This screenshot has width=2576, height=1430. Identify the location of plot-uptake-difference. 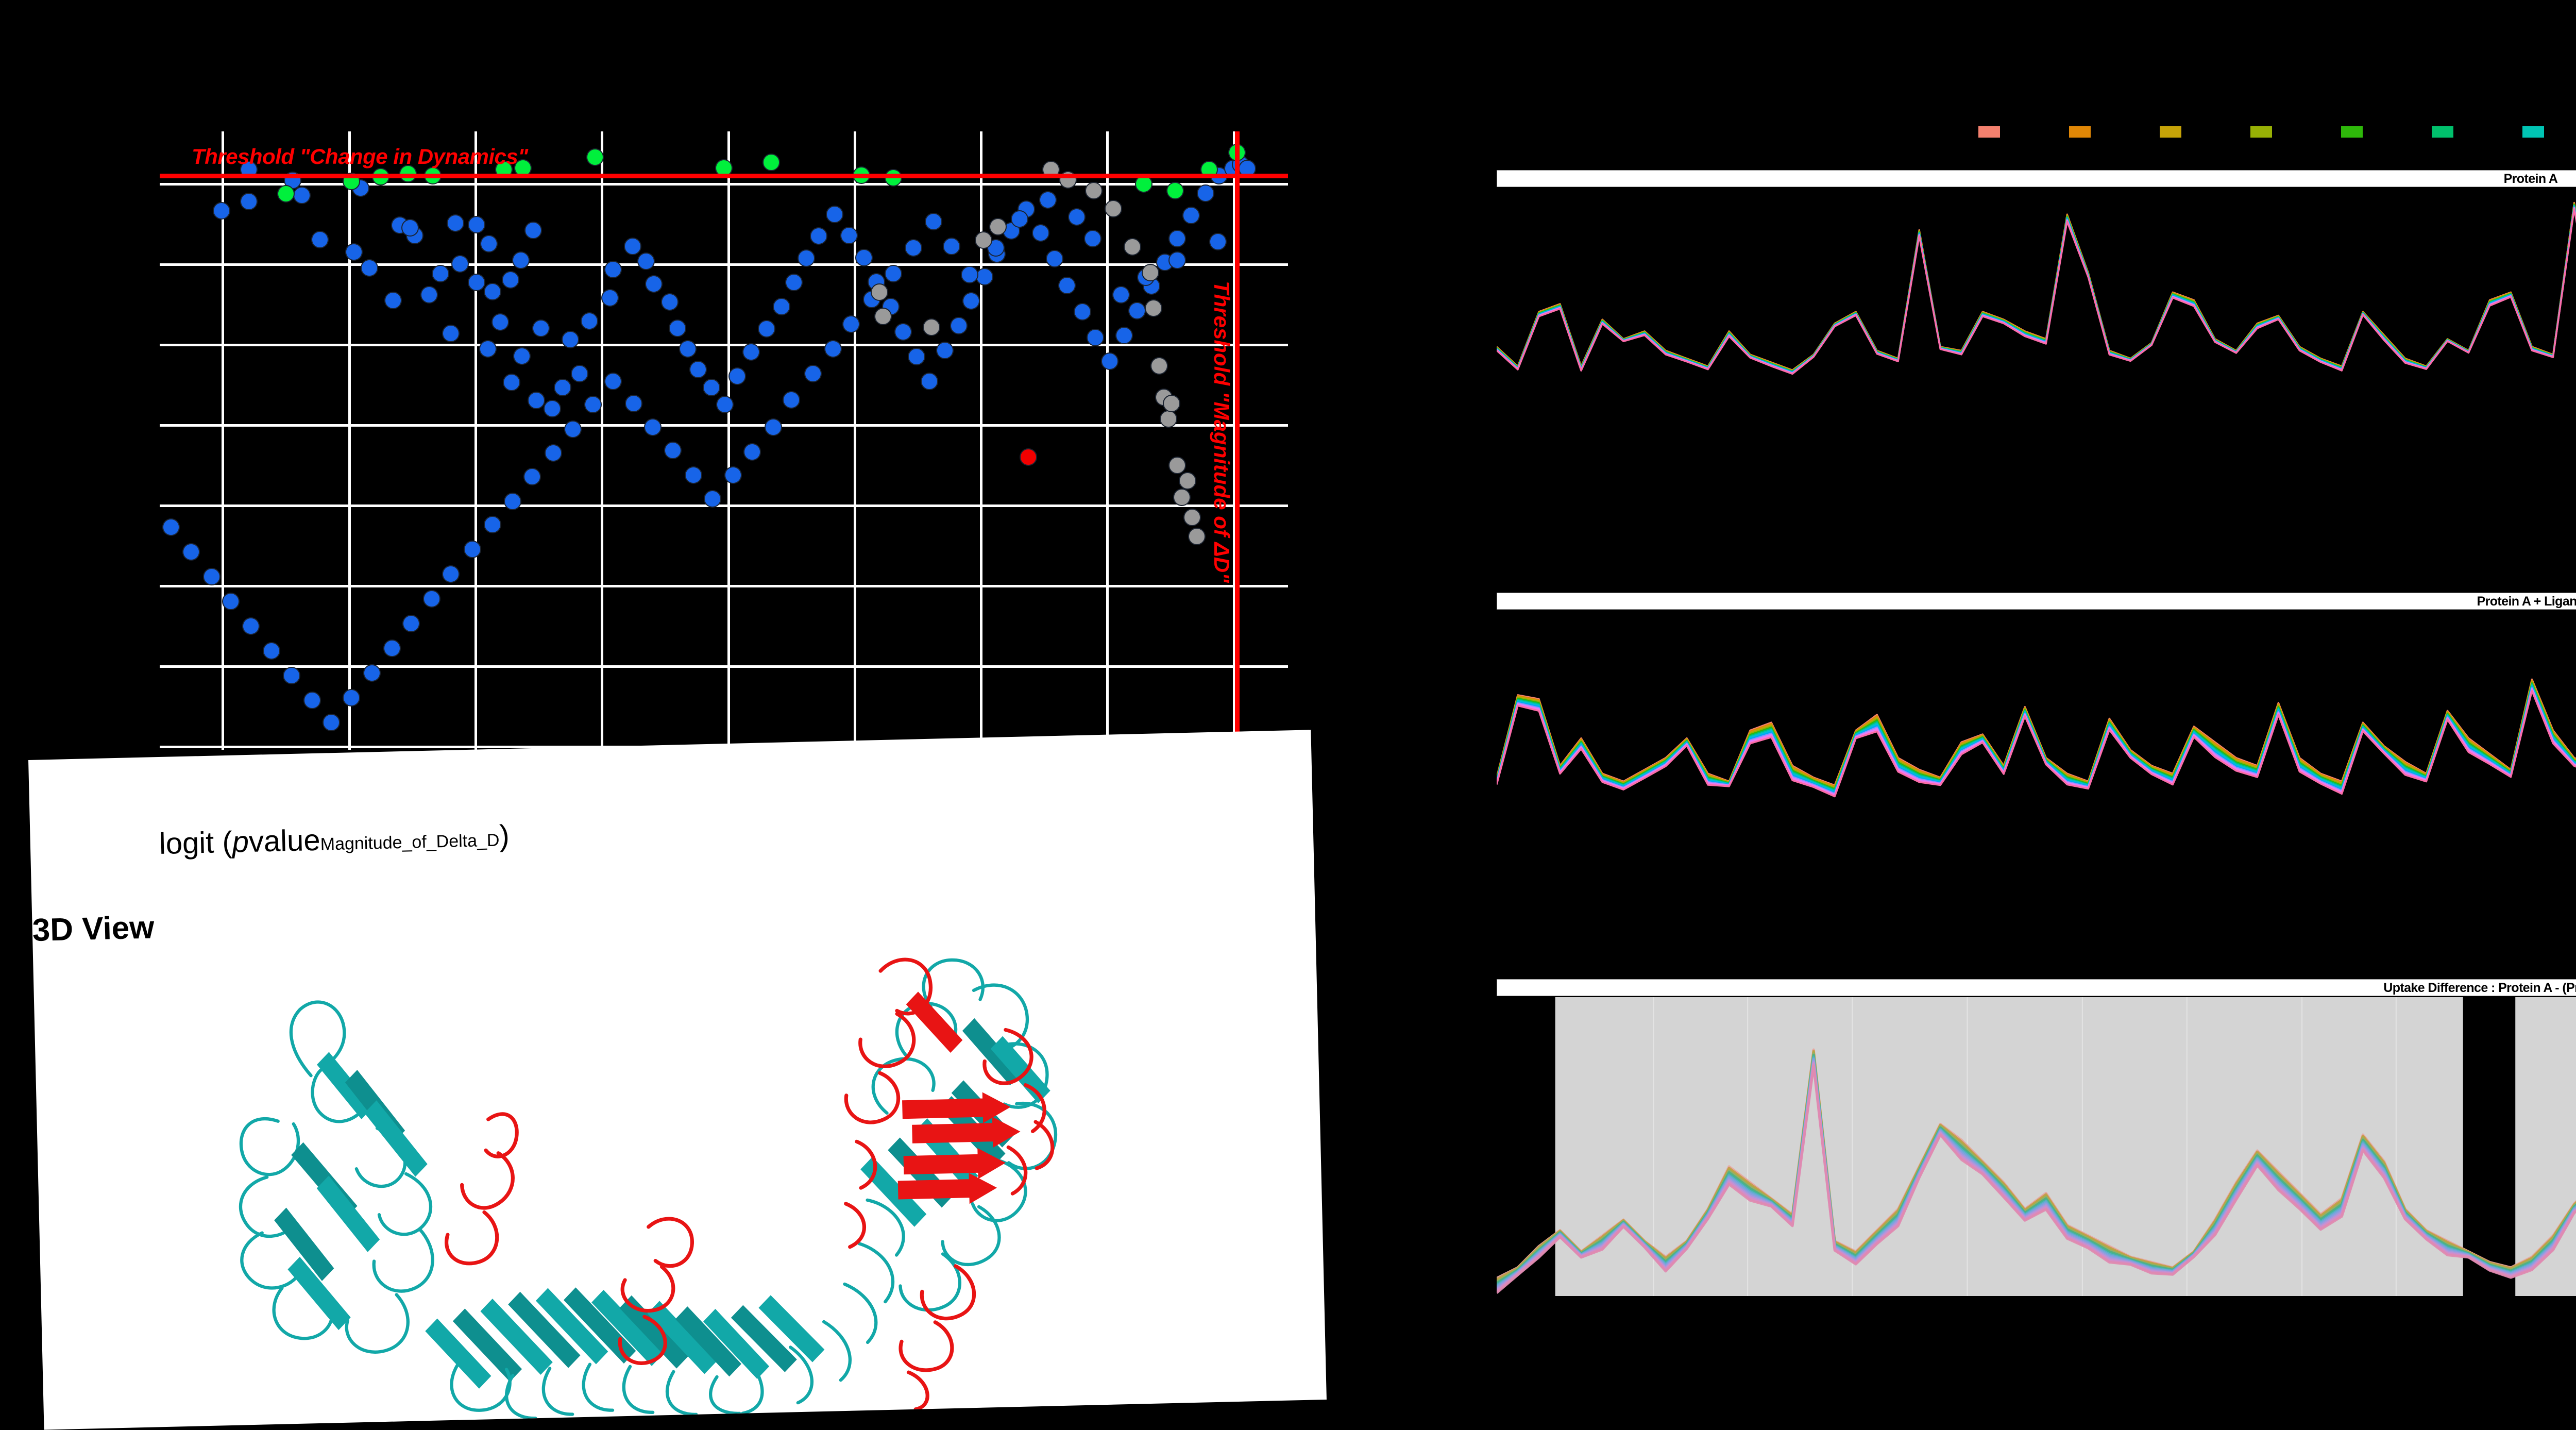
(2036, 1146).